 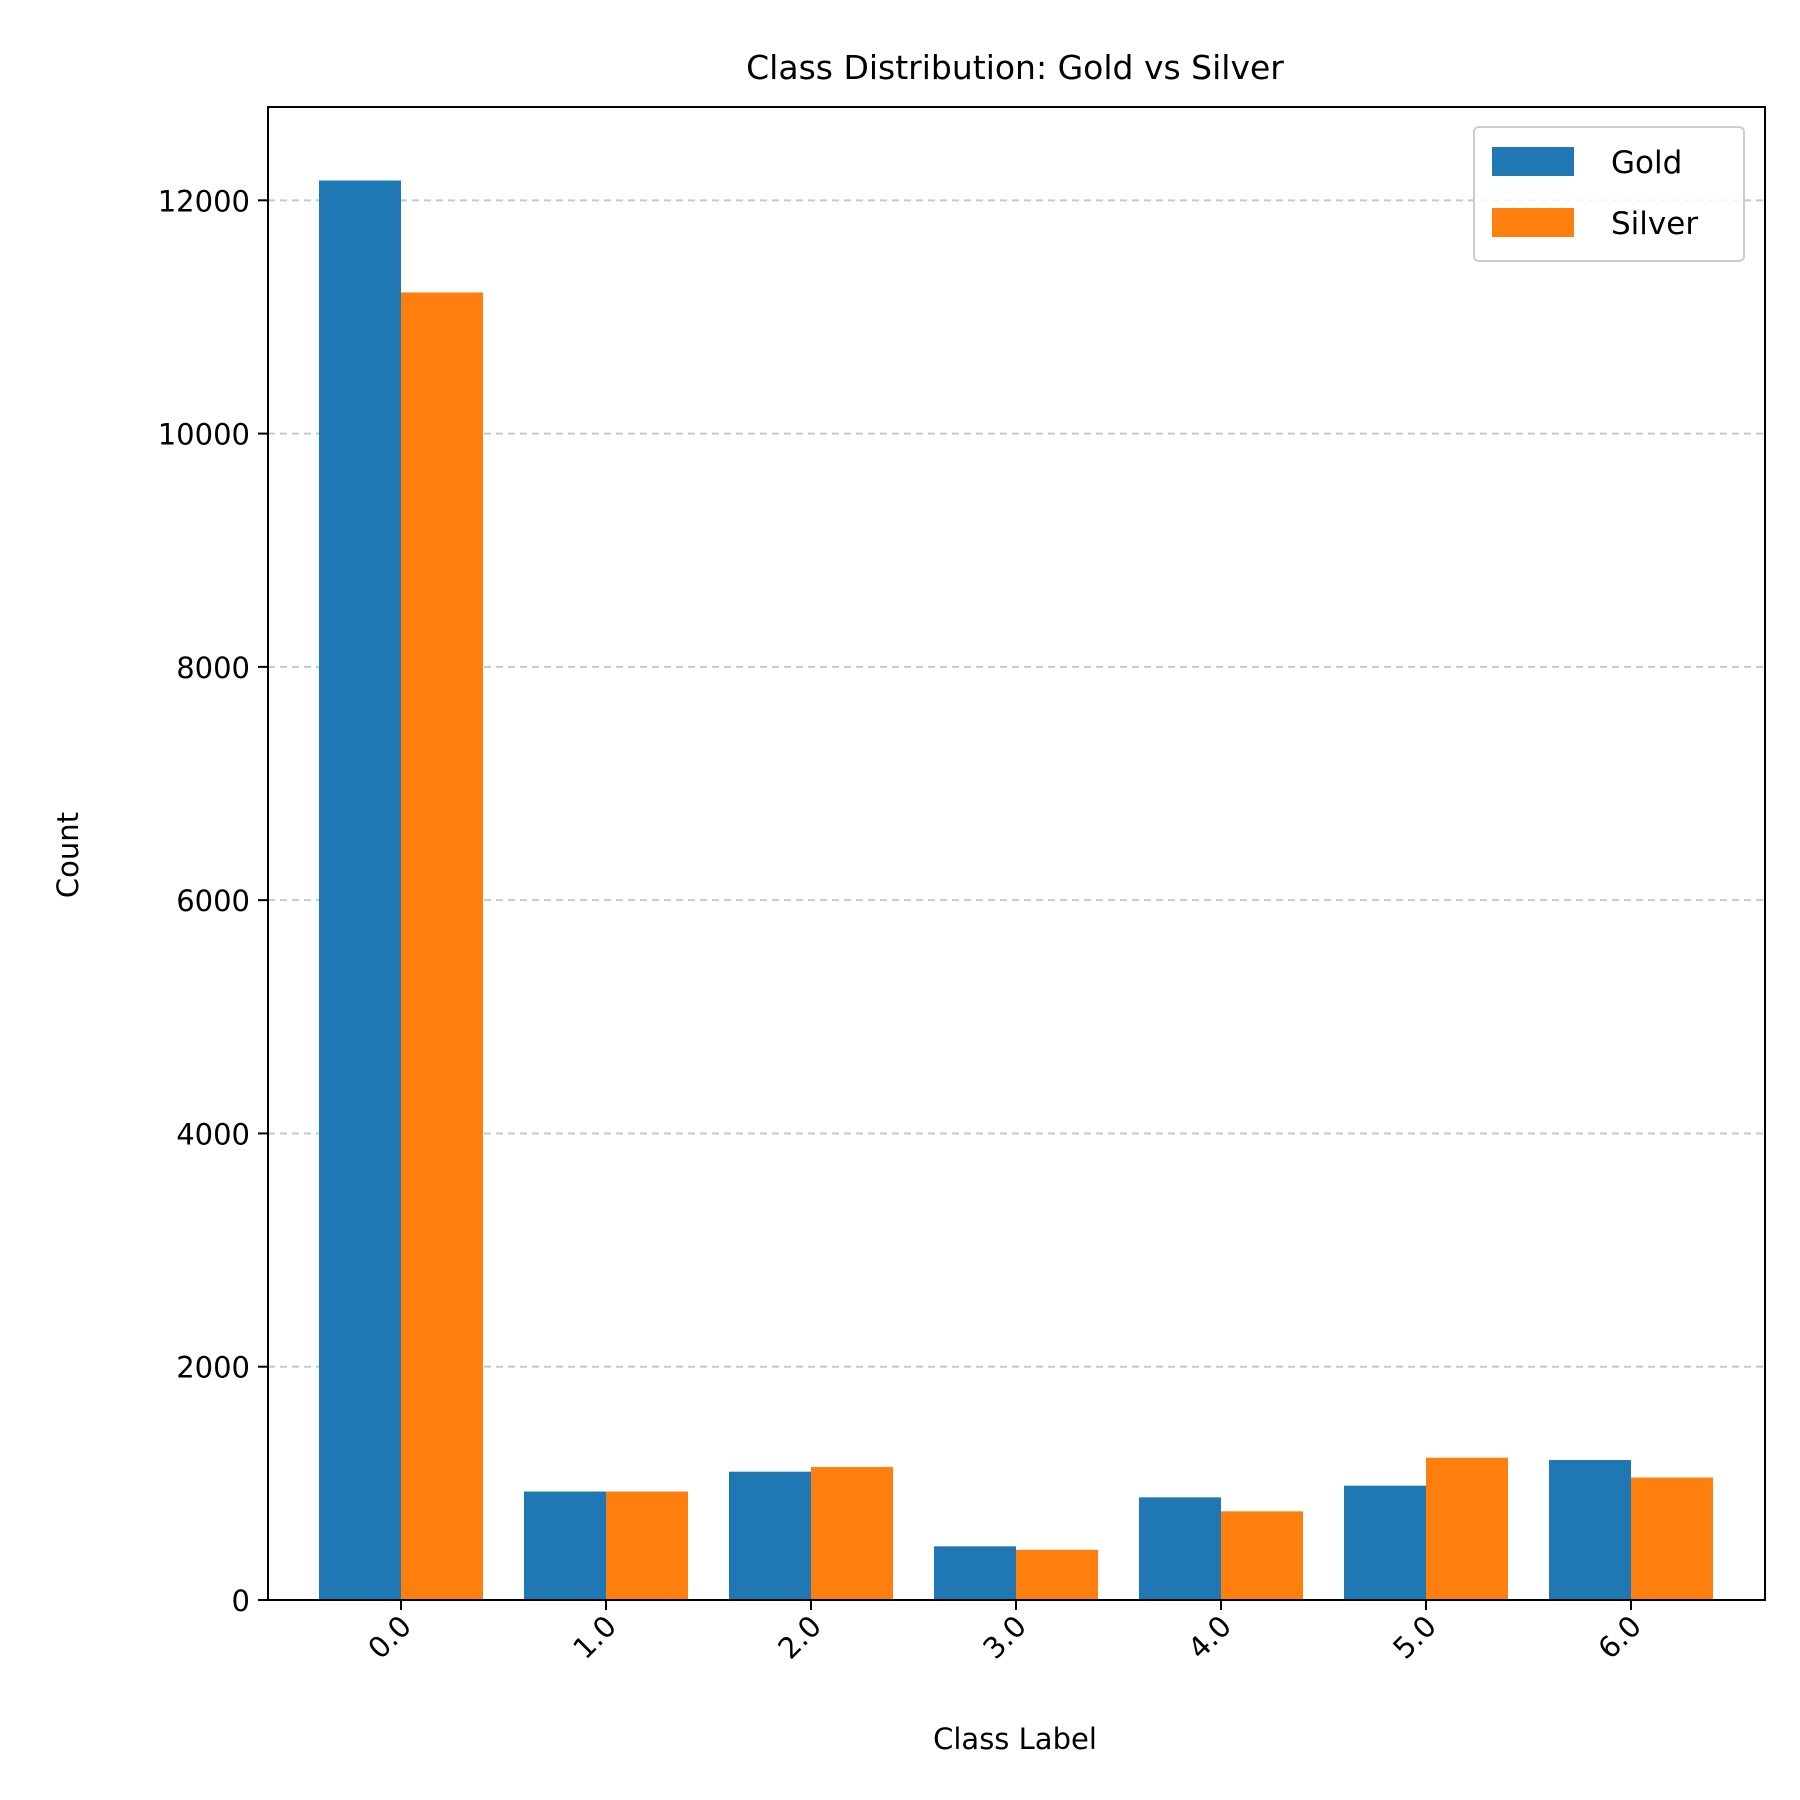 I want to click on x-tick-label: 3.0, so click(x=1004, y=1637).